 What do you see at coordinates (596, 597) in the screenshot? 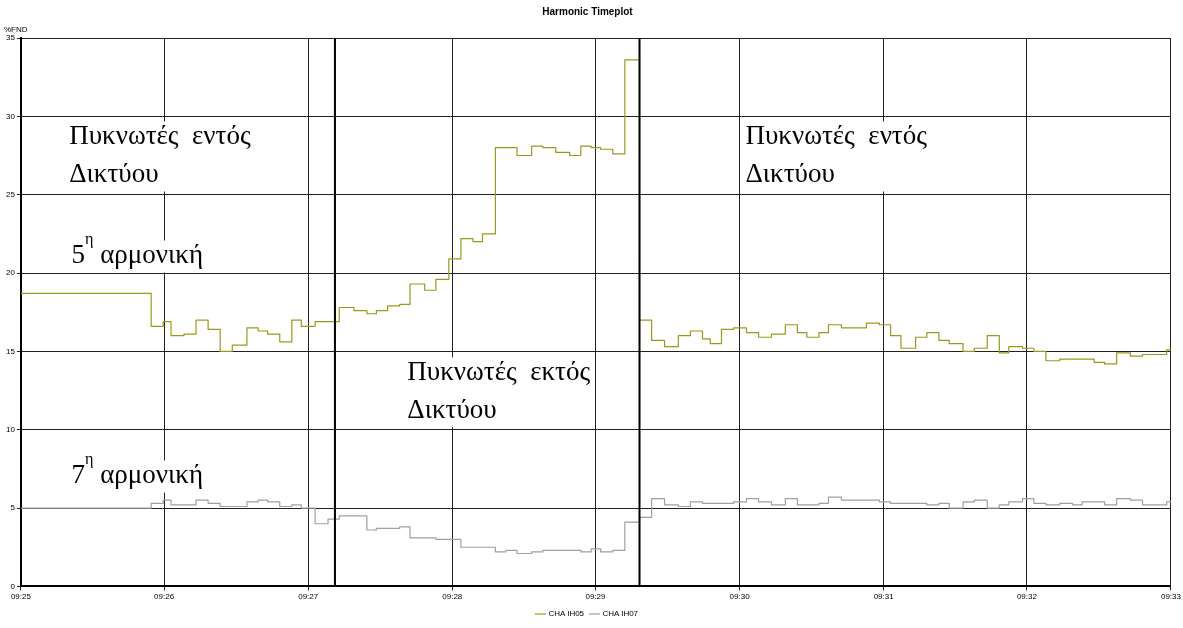
I see `x-tick-label: 09:29` at bounding box center [596, 597].